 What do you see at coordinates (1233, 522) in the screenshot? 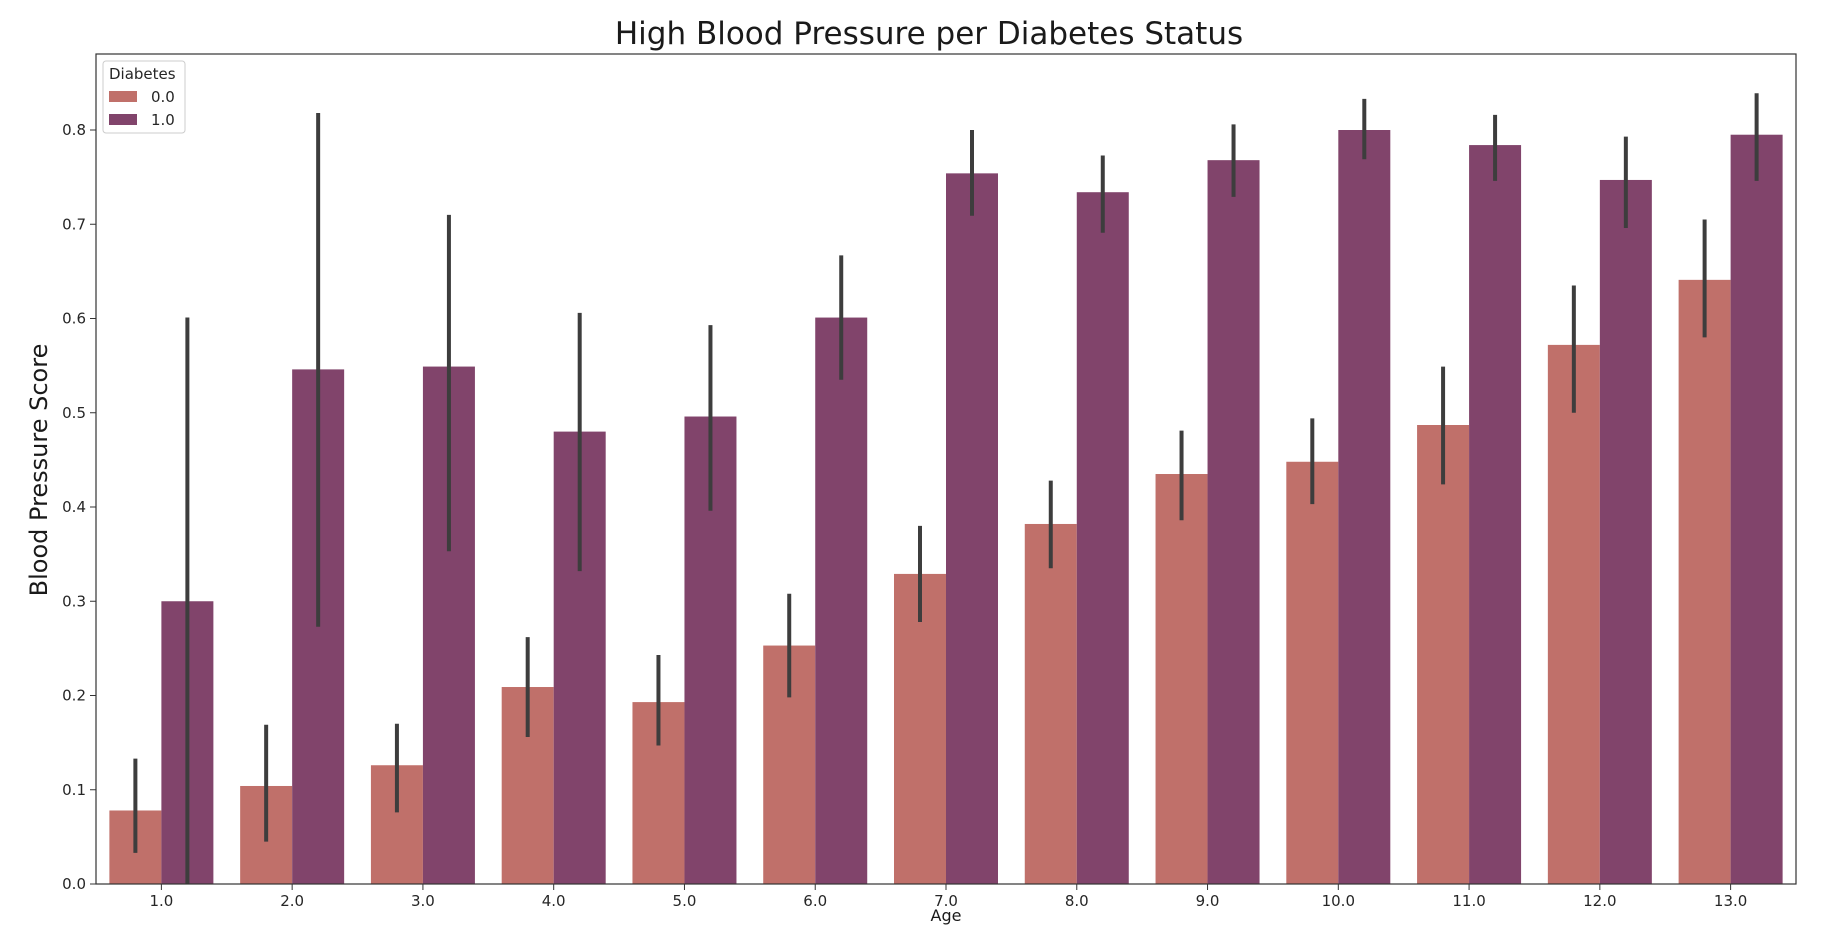
I see `bar-s1-9.0` at bounding box center [1233, 522].